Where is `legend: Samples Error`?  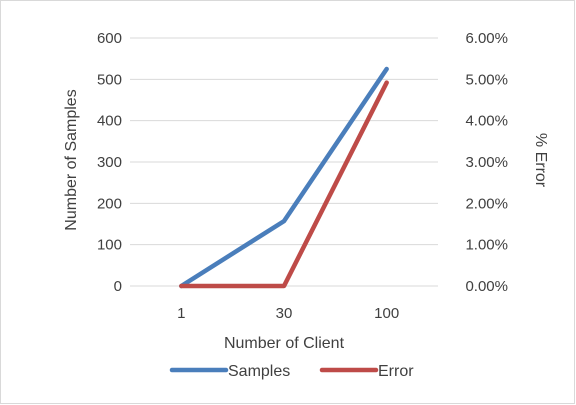 legend: Samples Error is located at coordinates (291, 371).